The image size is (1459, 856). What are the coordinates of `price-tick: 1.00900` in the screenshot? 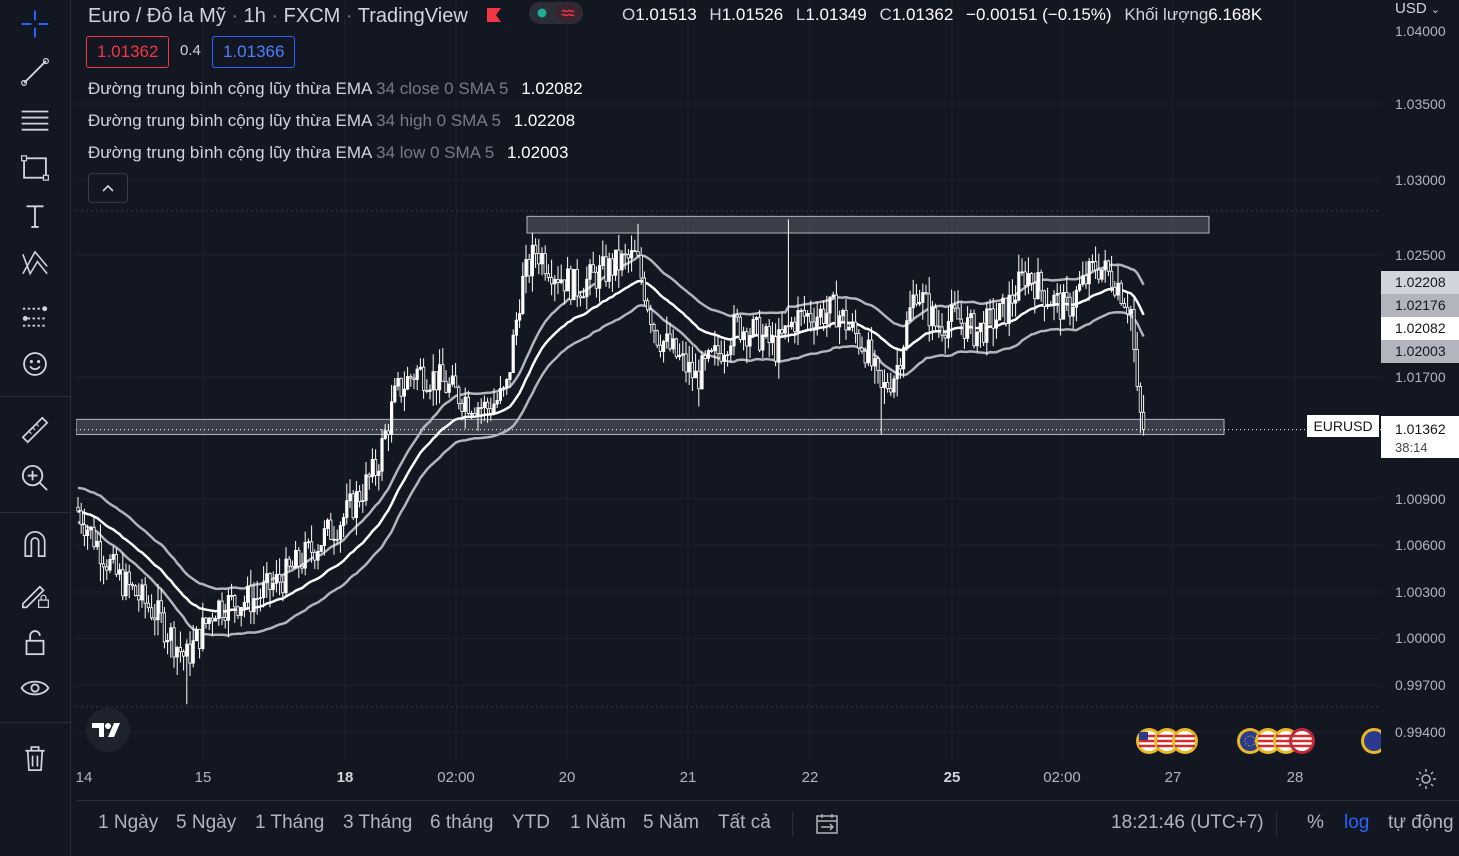 It's located at (1420, 499).